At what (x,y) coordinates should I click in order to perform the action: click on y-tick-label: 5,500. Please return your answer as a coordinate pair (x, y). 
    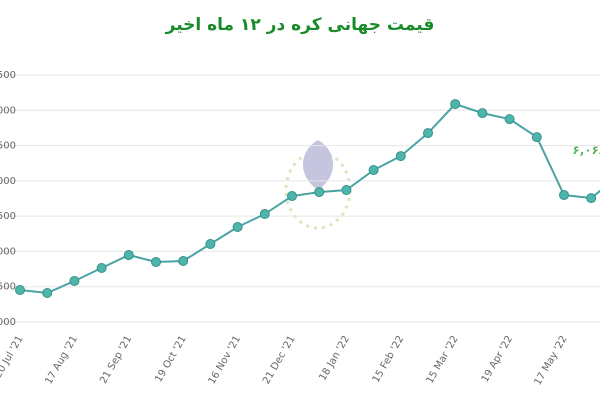
    Looking at the image, I should click on (8, 216).